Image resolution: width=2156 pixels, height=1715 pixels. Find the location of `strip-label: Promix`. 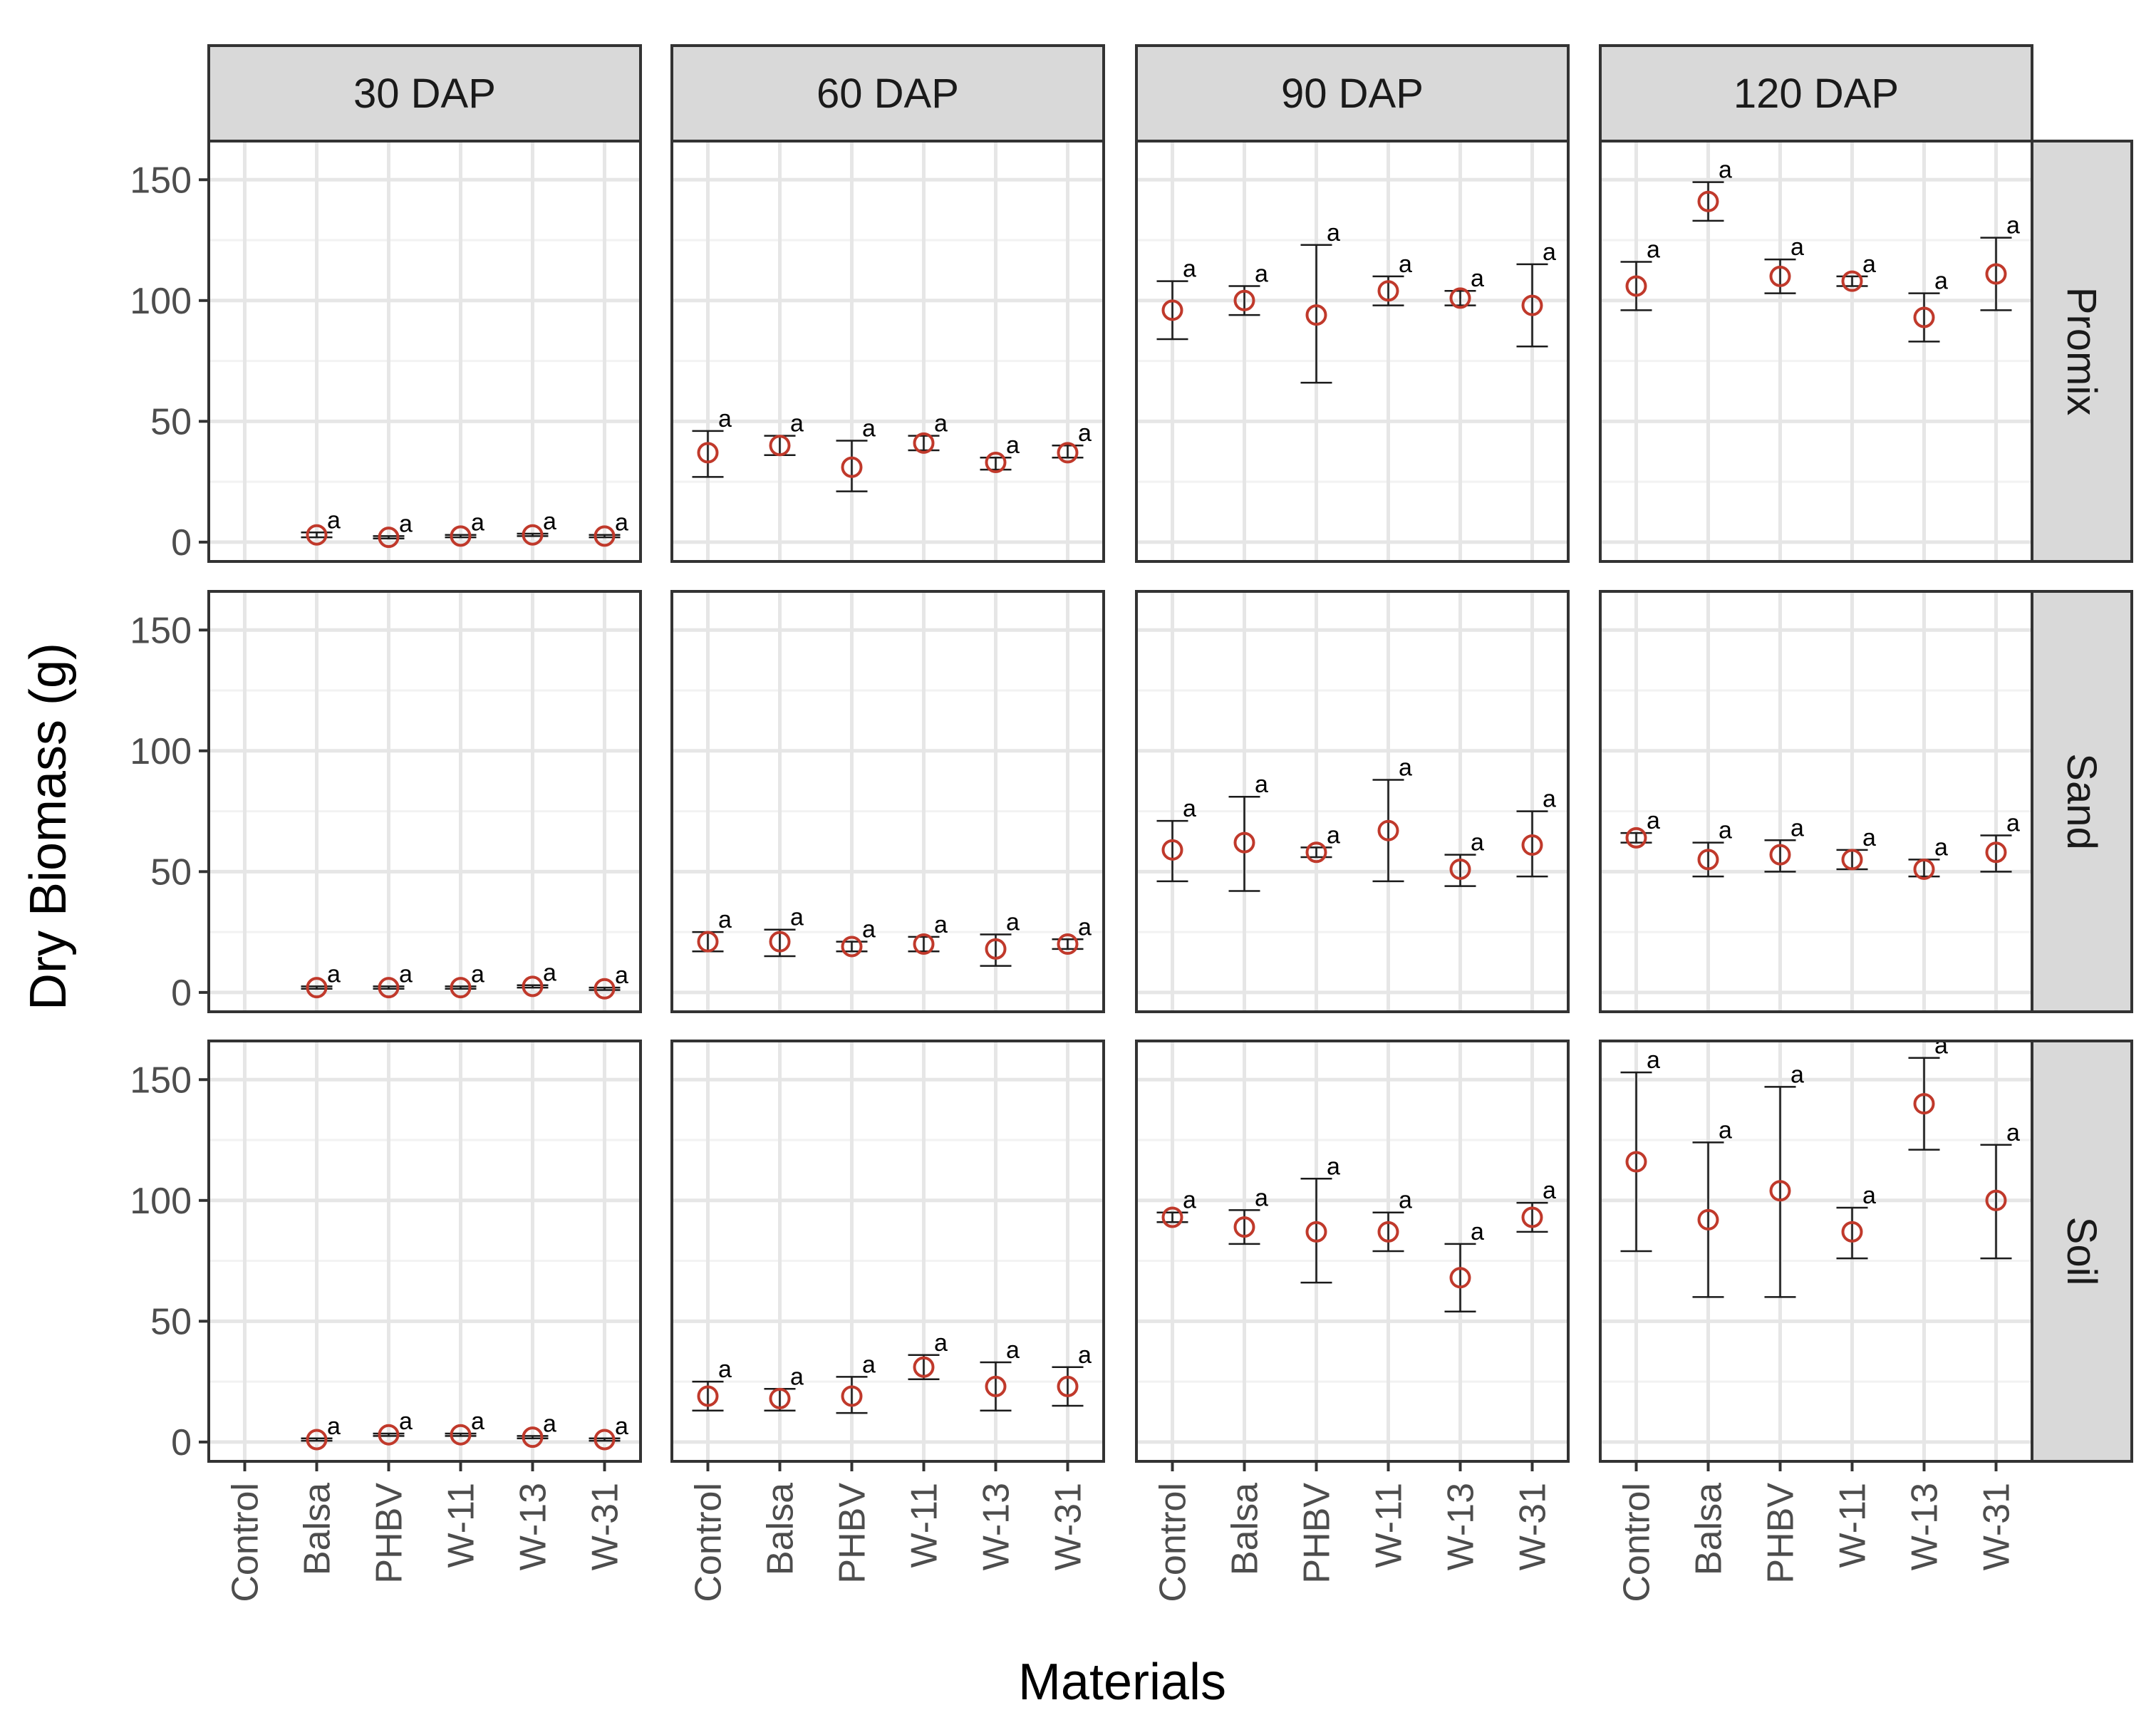

strip-label: Promix is located at coordinates (2081, 351).